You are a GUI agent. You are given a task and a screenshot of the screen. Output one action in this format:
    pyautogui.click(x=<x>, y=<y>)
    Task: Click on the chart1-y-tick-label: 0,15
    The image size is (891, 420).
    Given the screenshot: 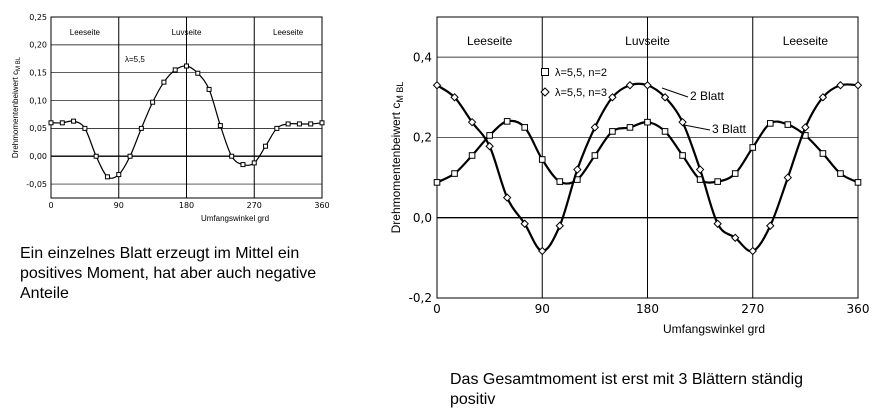 What is the action you would take?
    pyautogui.click(x=38, y=72)
    